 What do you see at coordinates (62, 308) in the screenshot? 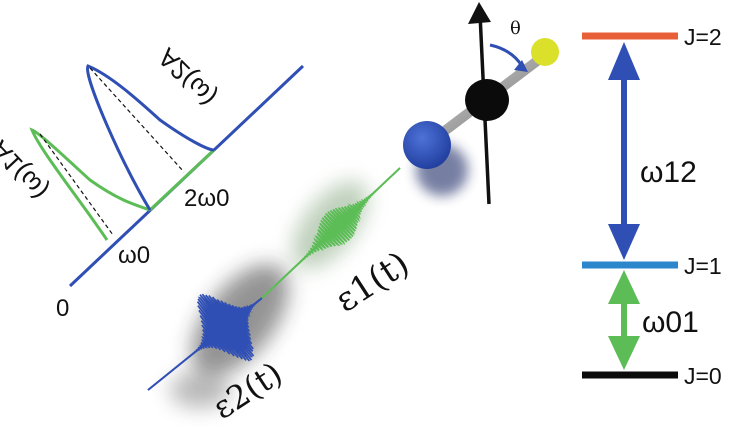
I see `origin-label: 0` at bounding box center [62, 308].